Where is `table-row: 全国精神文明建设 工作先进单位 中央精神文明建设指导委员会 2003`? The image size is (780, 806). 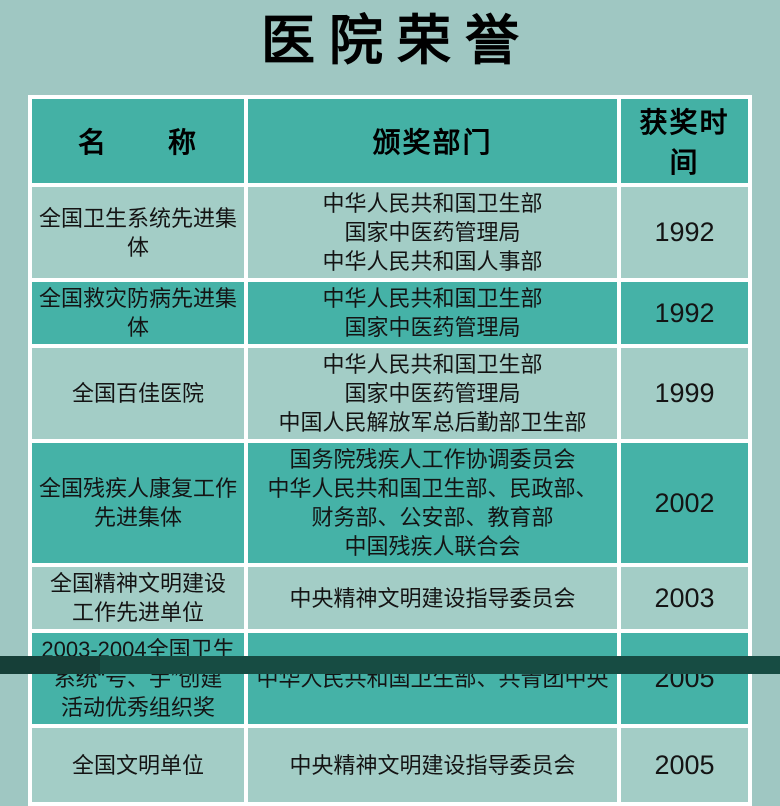 table-row: 全国精神文明建设 工作先进单位 中央精神文明建设指导委员会 2003 is located at coordinates (390, 598).